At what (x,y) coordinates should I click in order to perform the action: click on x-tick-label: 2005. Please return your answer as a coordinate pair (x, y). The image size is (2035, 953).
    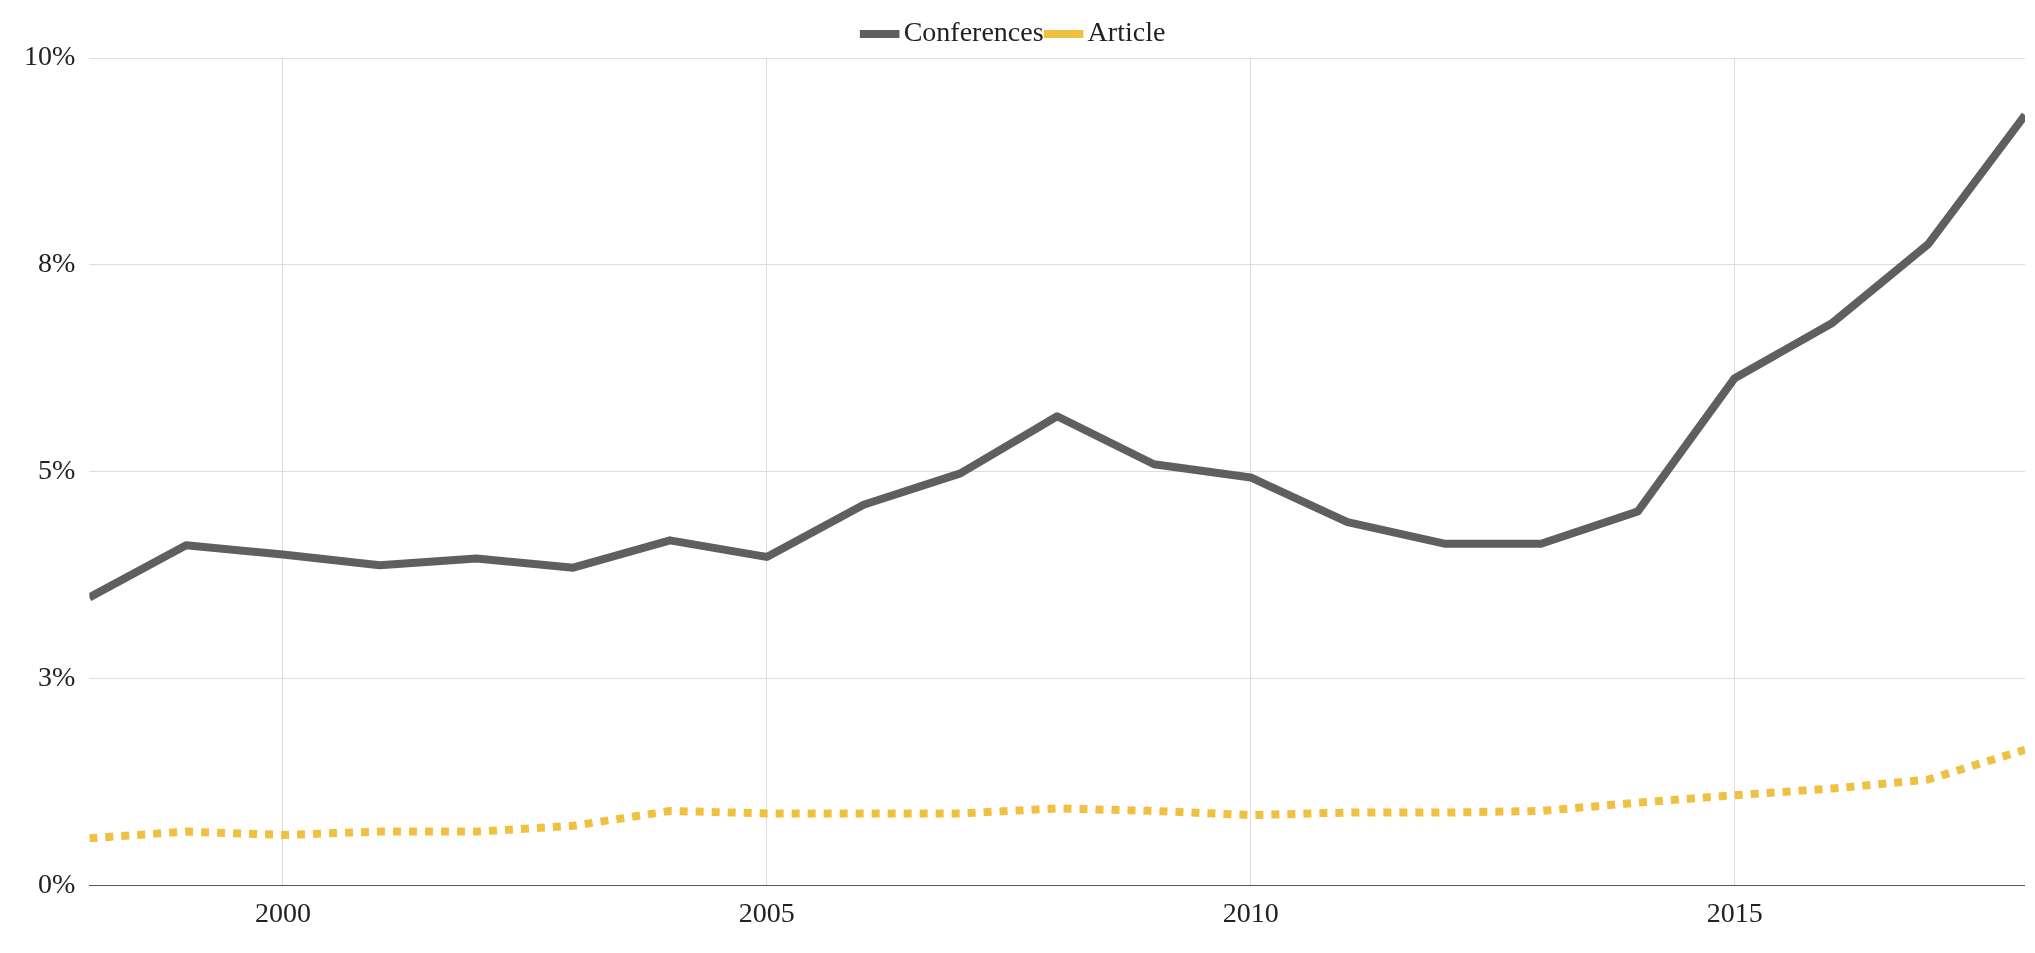
    Looking at the image, I should click on (766, 912).